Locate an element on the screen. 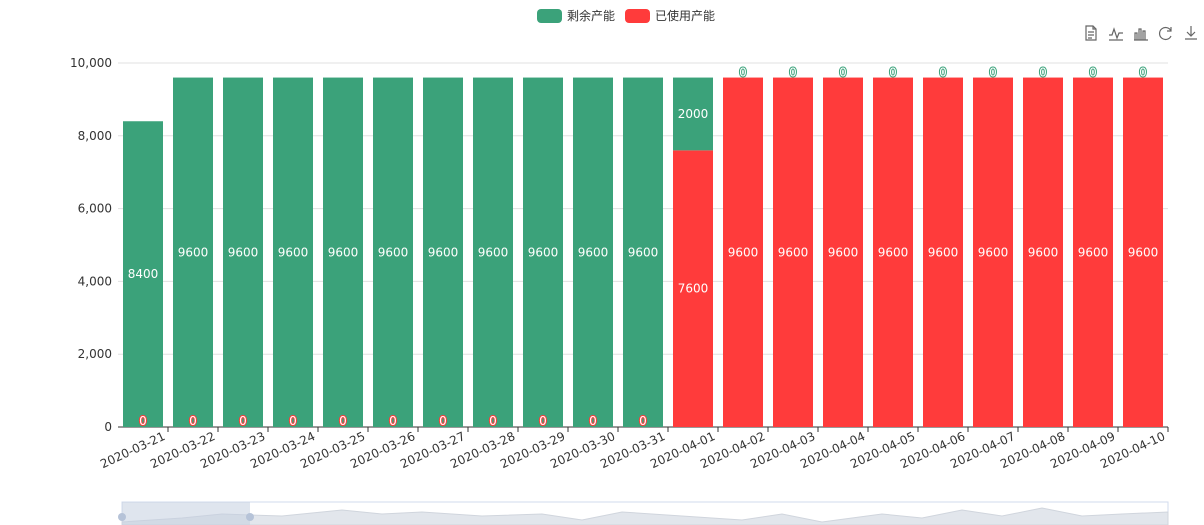 This screenshot has height=525, width=1204. legend-label-used: 已使用产能 is located at coordinates (685, 16).